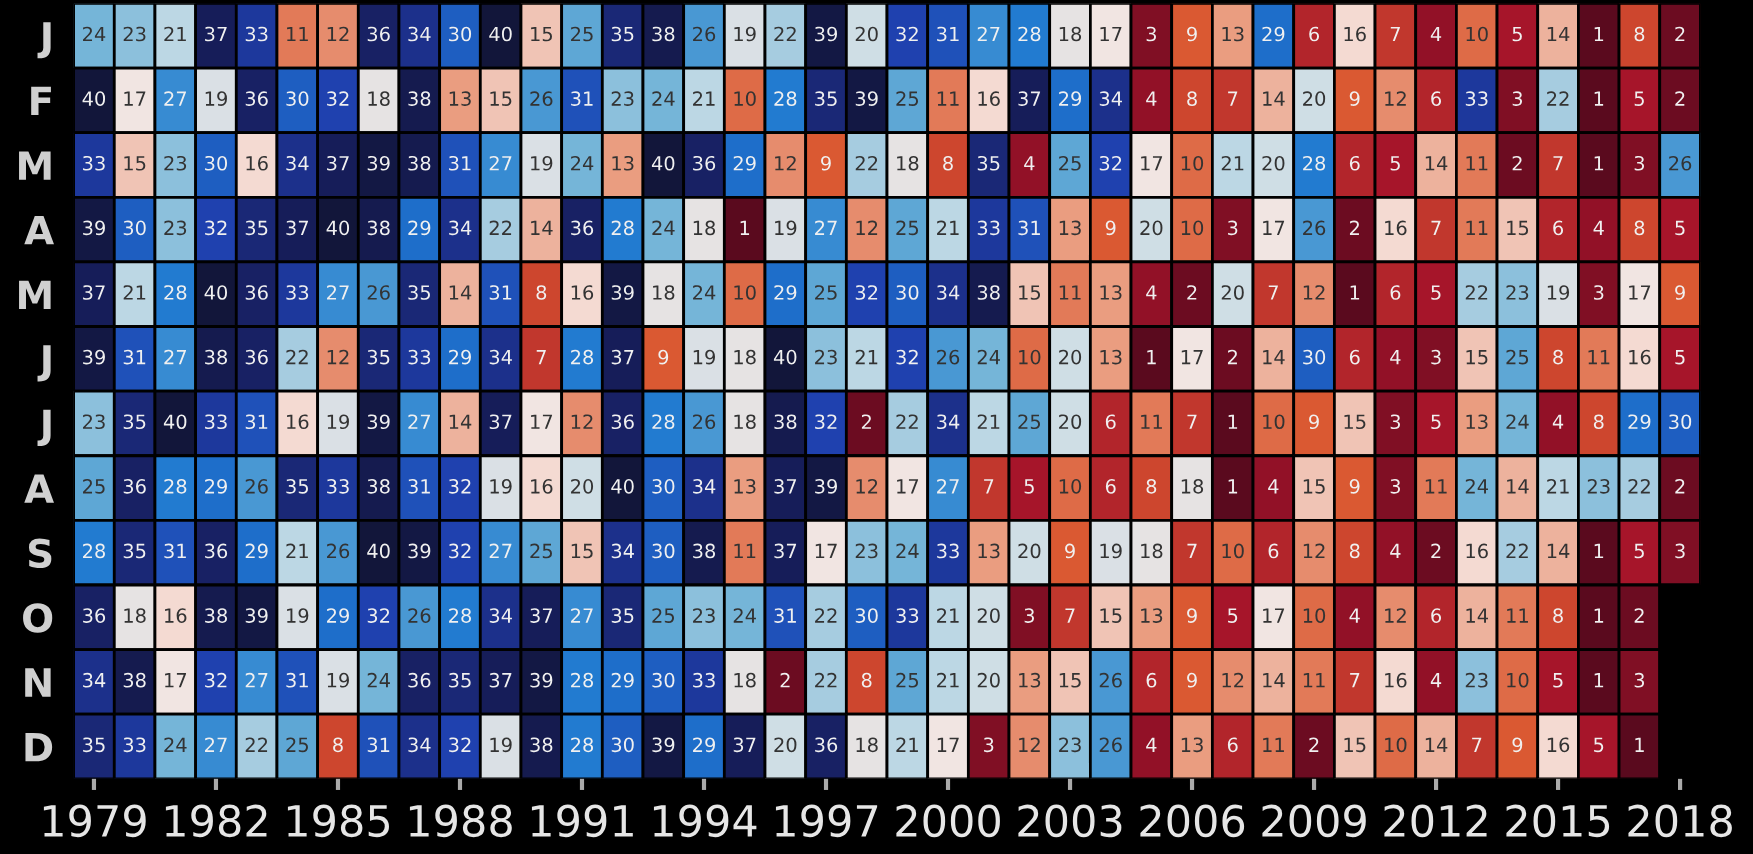 This screenshot has height=854, width=1753. What do you see at coordinates (39, 747) in the screenshot?
I see `y-tick-label: D` at bounding box center [39, 747].